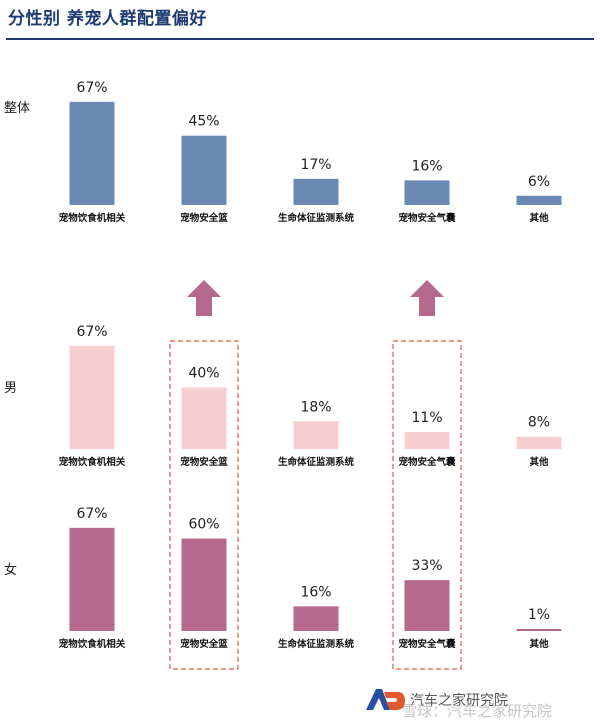 The image size is (600, 722). What do you see at coordinates (107, 19) in the screenshot?
I see `page-title: 分性别 养宠人群配置偏好` at bounding box center [107, 19].